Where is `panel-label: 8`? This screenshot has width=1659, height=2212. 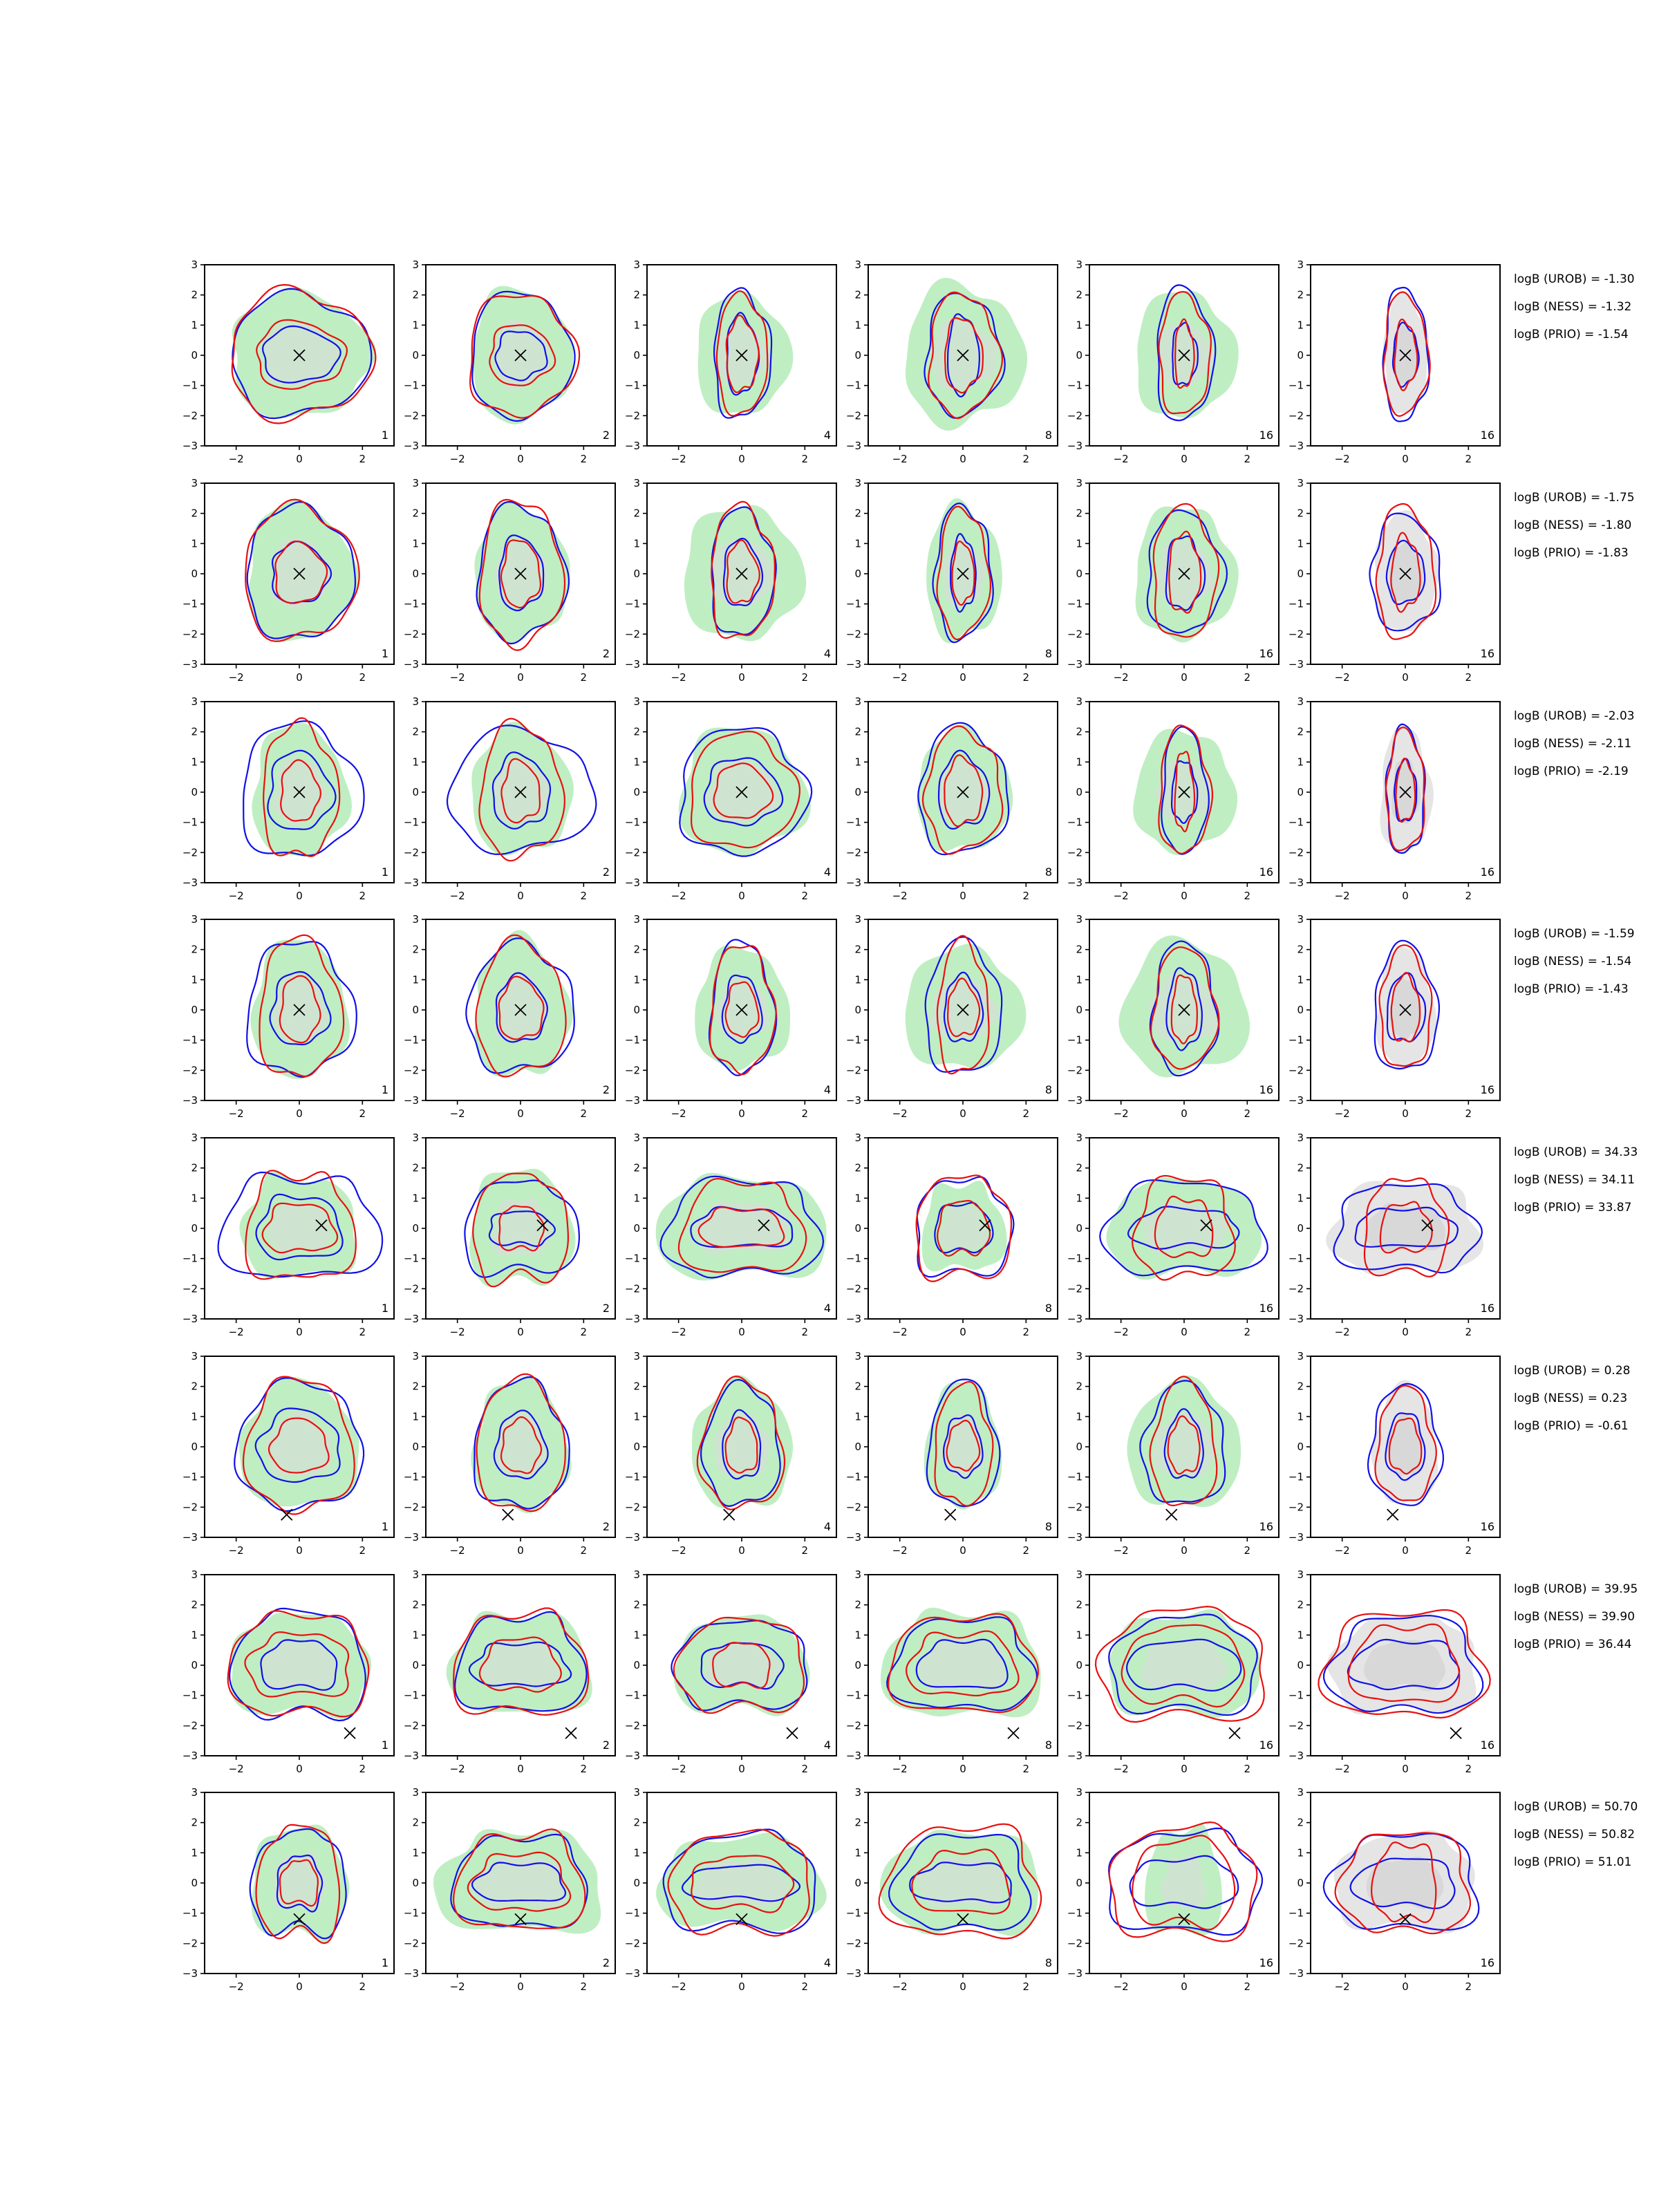 panel-label: 8 is located at coordinates (1049, 1526).